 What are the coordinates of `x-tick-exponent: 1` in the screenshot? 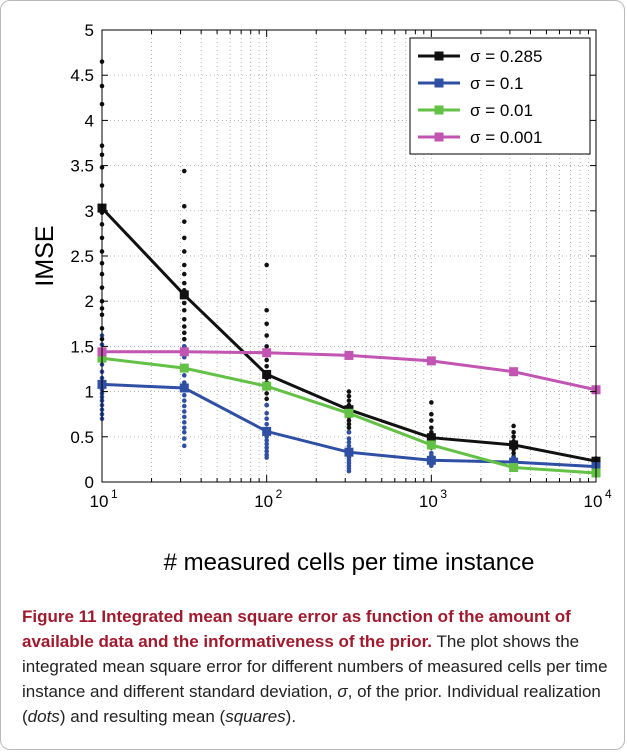 It's located at (114, 494).